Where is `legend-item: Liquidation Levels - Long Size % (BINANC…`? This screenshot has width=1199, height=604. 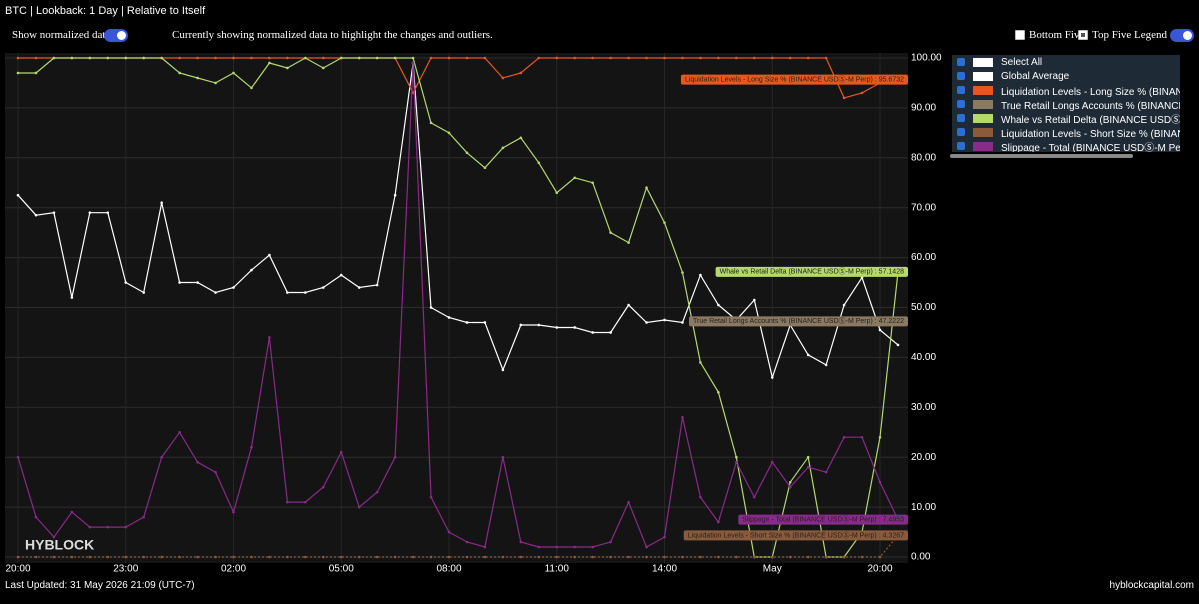 legend-item: Liquidation Levels - Long Size % (BINANC… is located at coordinates (1066, 91).